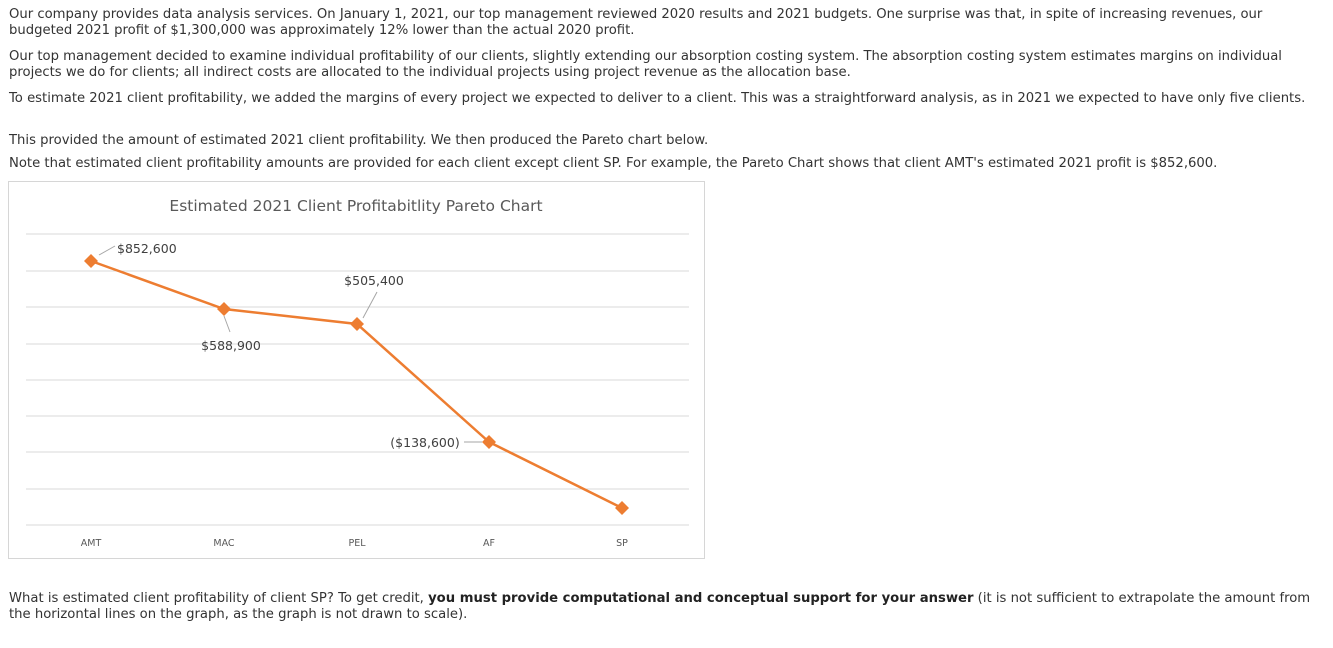 The image size is (1333, 648). What do you see at coordinates (357, 543) in the screenshot?
I see `x-tick-label-pel: PEL` at bounding box center [357, 543].